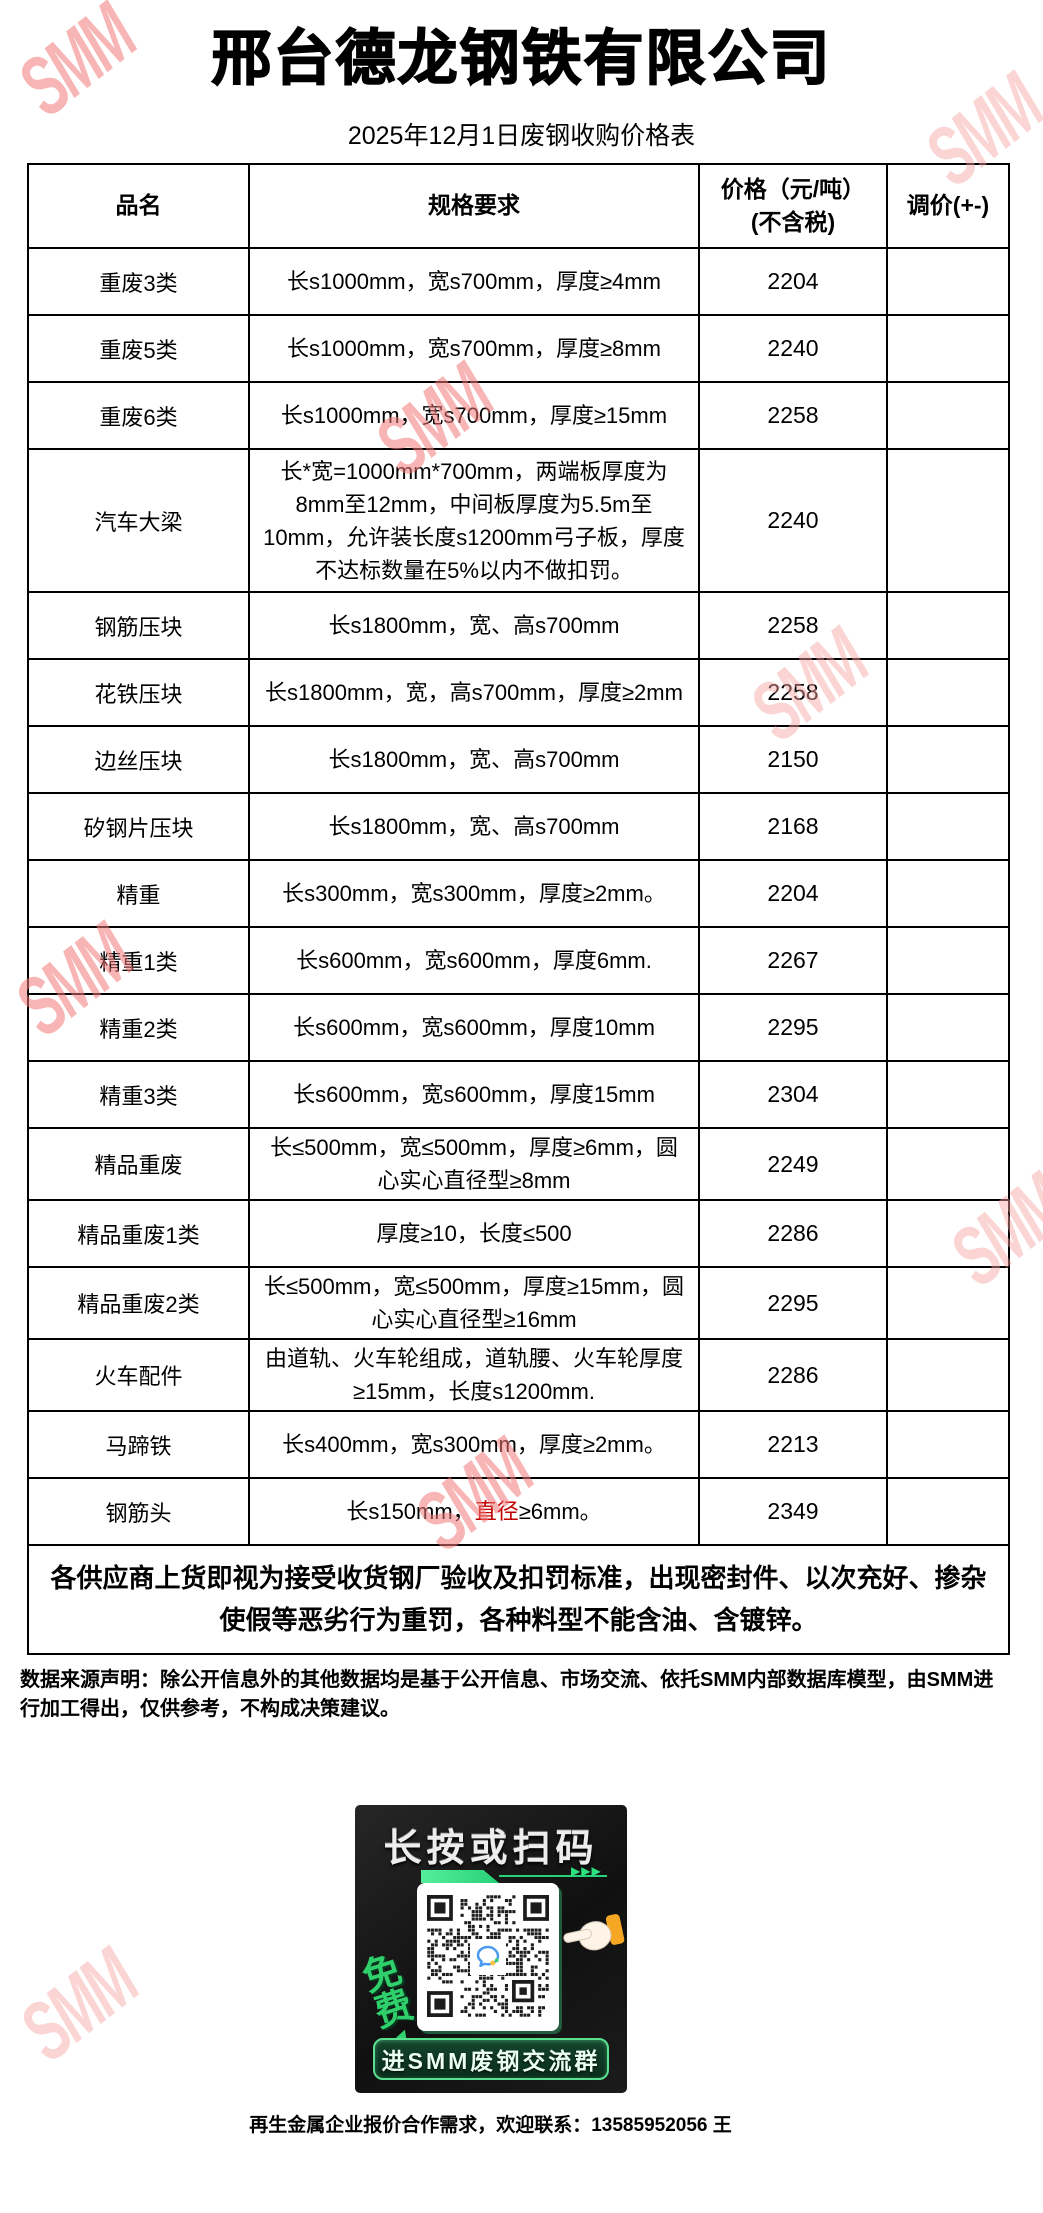 This screenshot has width=1043, height=2213. I want to click on product-name-cell: 精重, so click(138, 893).